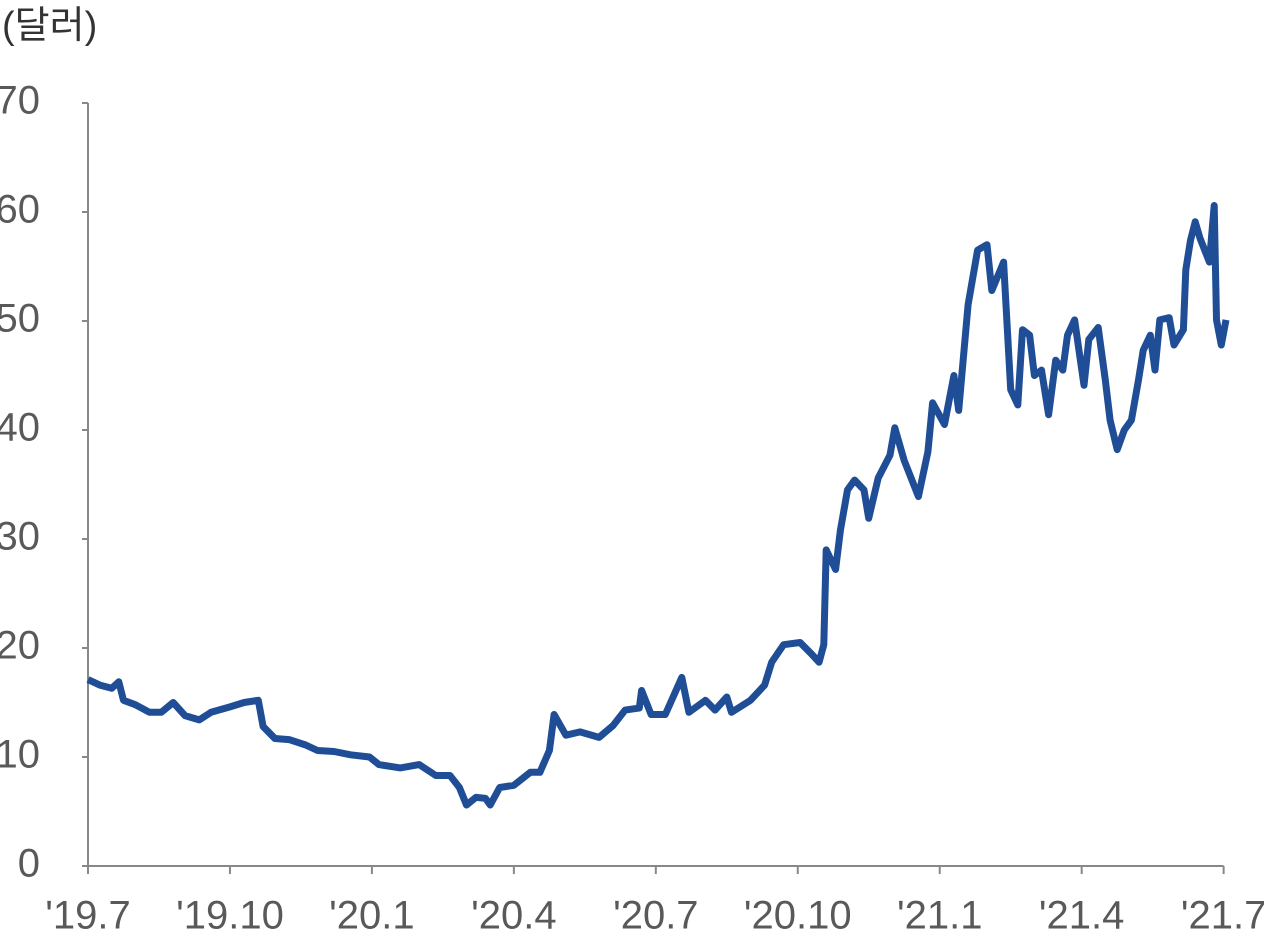 Image resolution: width=1264 pixels, height=952 pixels. What do you see at coordinates (29, 864) in the screenshot?
I see `y-tick-label: 0` at bounding box center [29, 864].